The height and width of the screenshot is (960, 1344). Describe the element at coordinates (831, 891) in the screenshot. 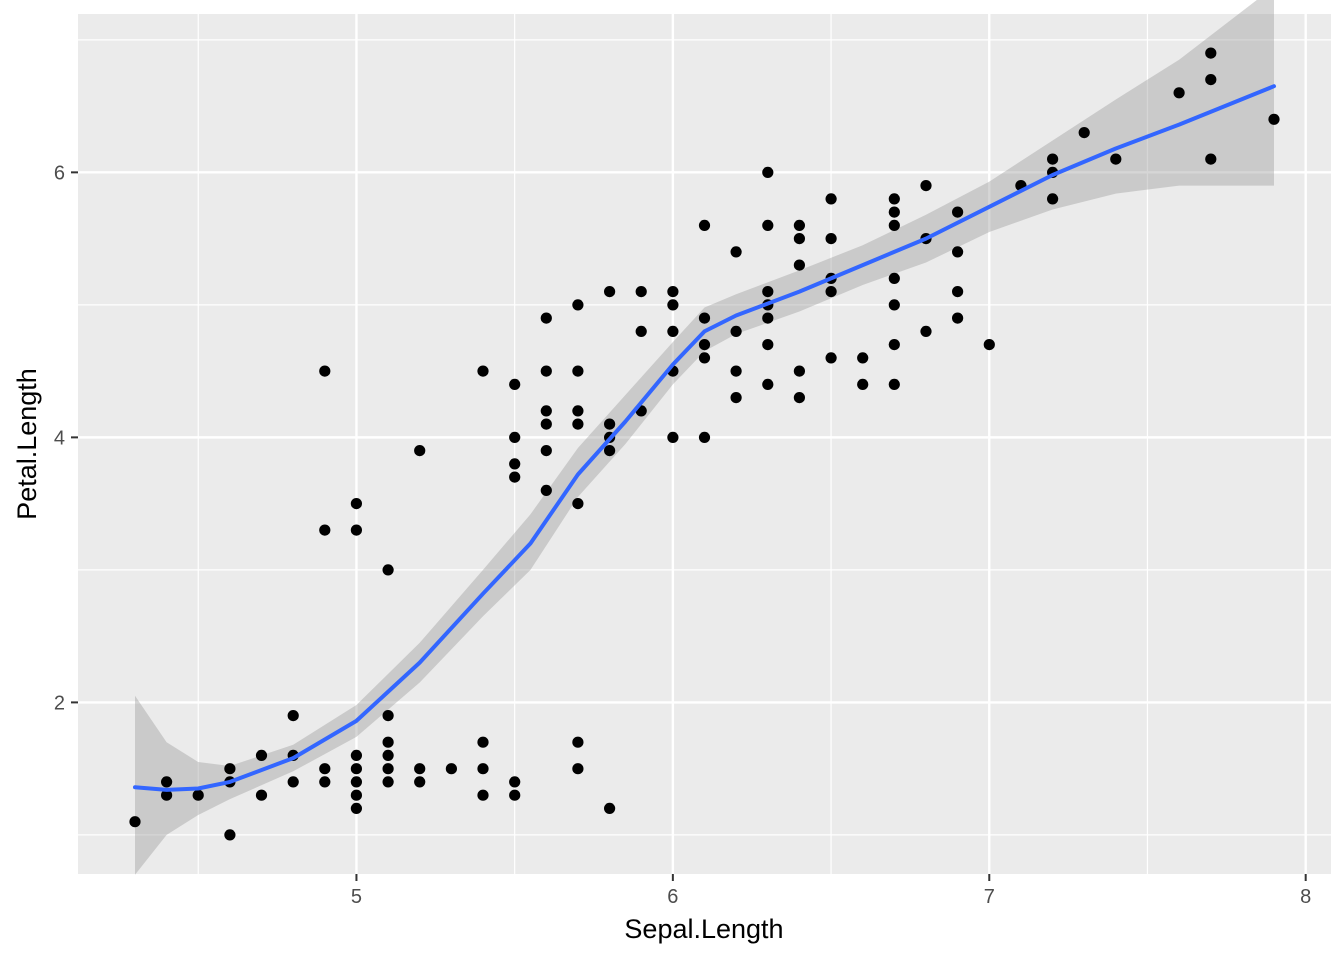

I see `x-axis-ticks: 5 6 7 8` at that location.